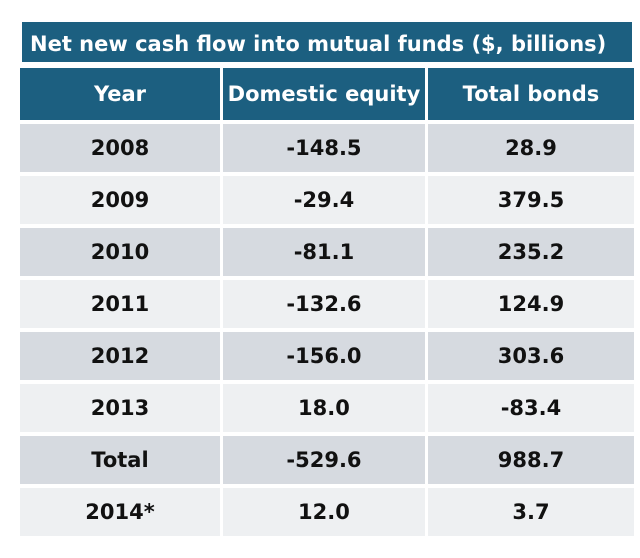 The width and height of the screenshot is (640, 558). Describe the element at coordinates (530, 252) in the screenshot. I see `cell-total-bonds: 235.2` at that location.